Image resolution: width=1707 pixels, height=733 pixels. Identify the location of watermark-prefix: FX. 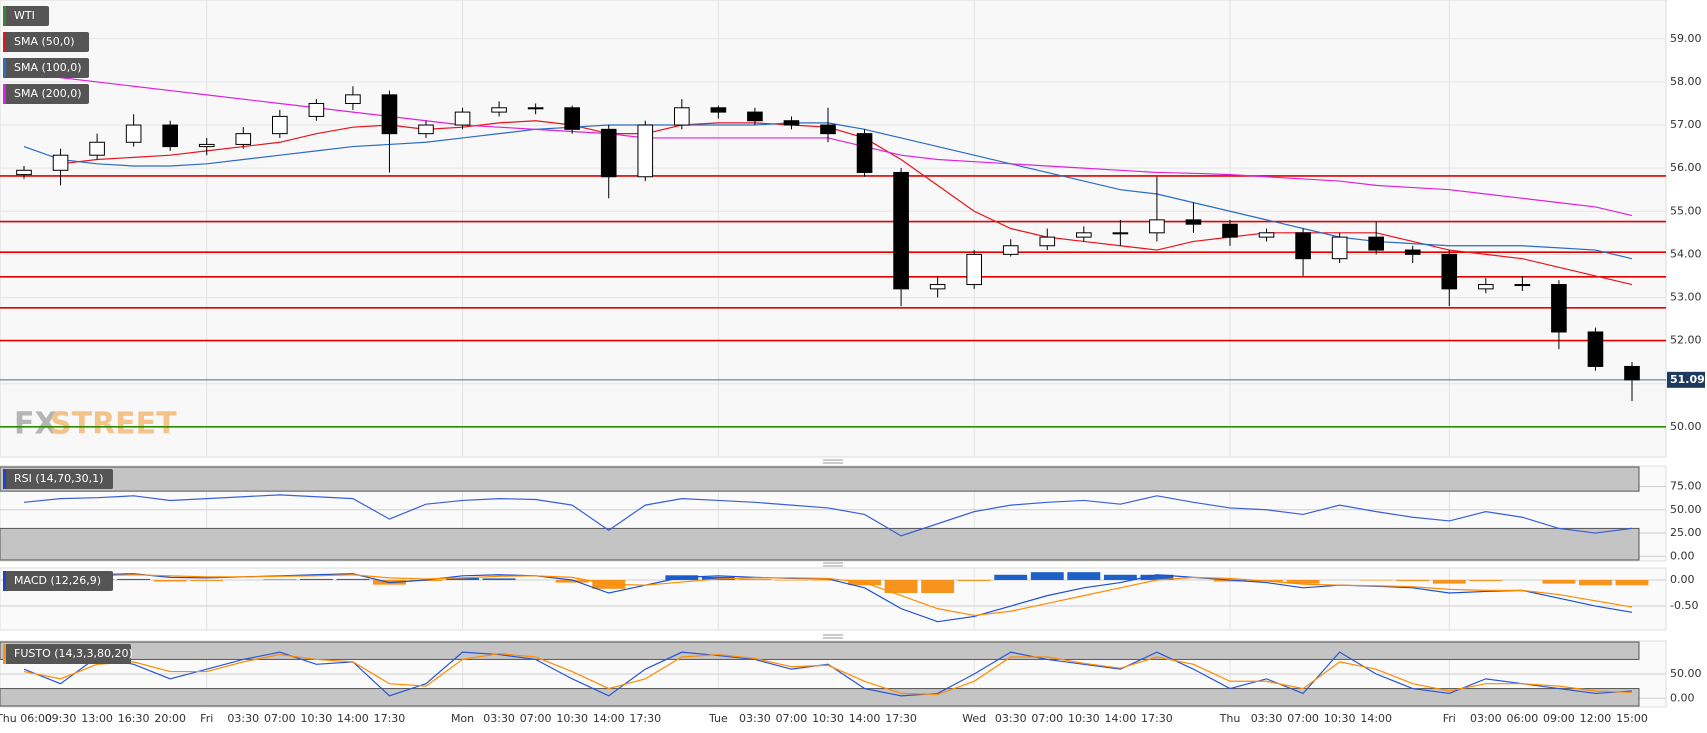
(36, 424).